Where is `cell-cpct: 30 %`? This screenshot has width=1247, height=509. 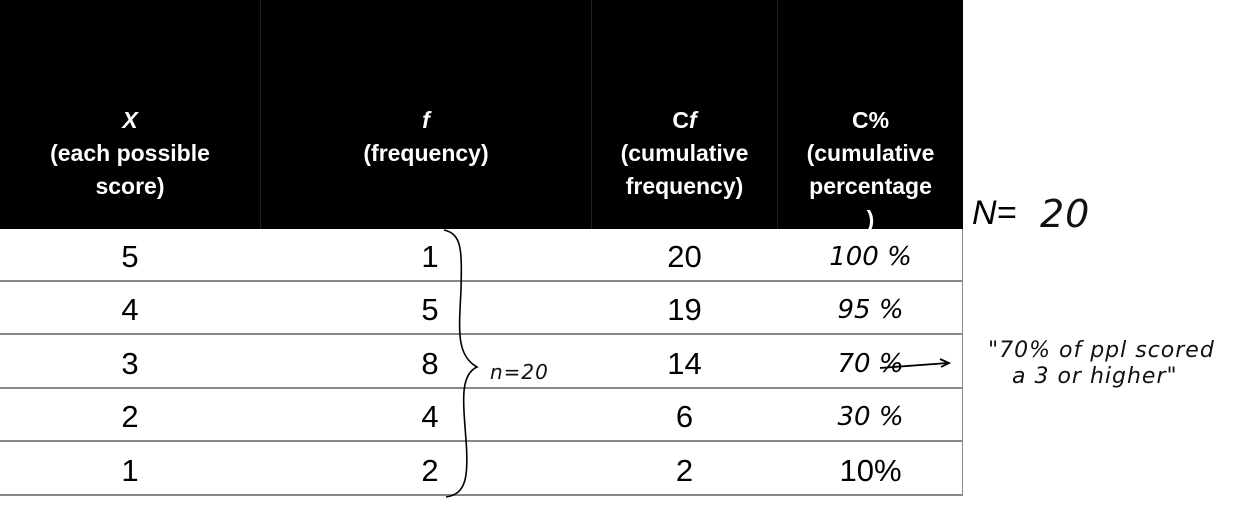
cell-cpct: 30 % is located at coordinates (870, 417).